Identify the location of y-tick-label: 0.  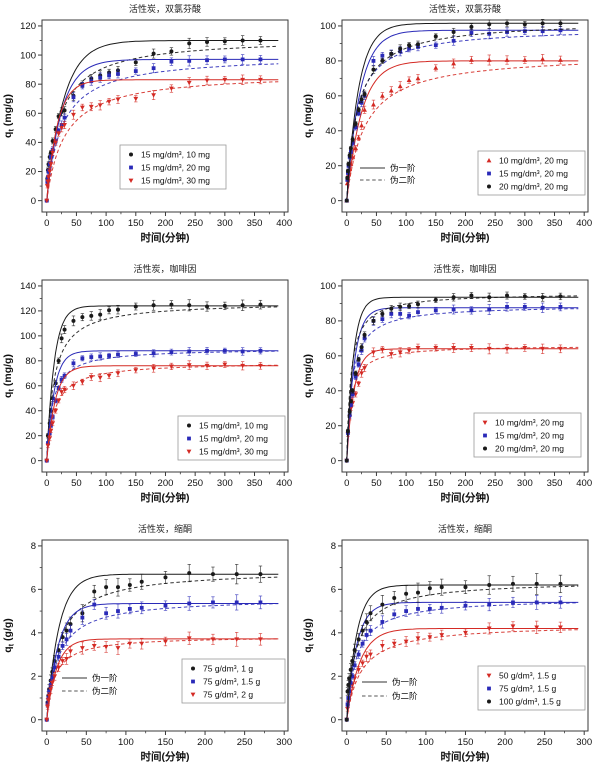
(33, 720).